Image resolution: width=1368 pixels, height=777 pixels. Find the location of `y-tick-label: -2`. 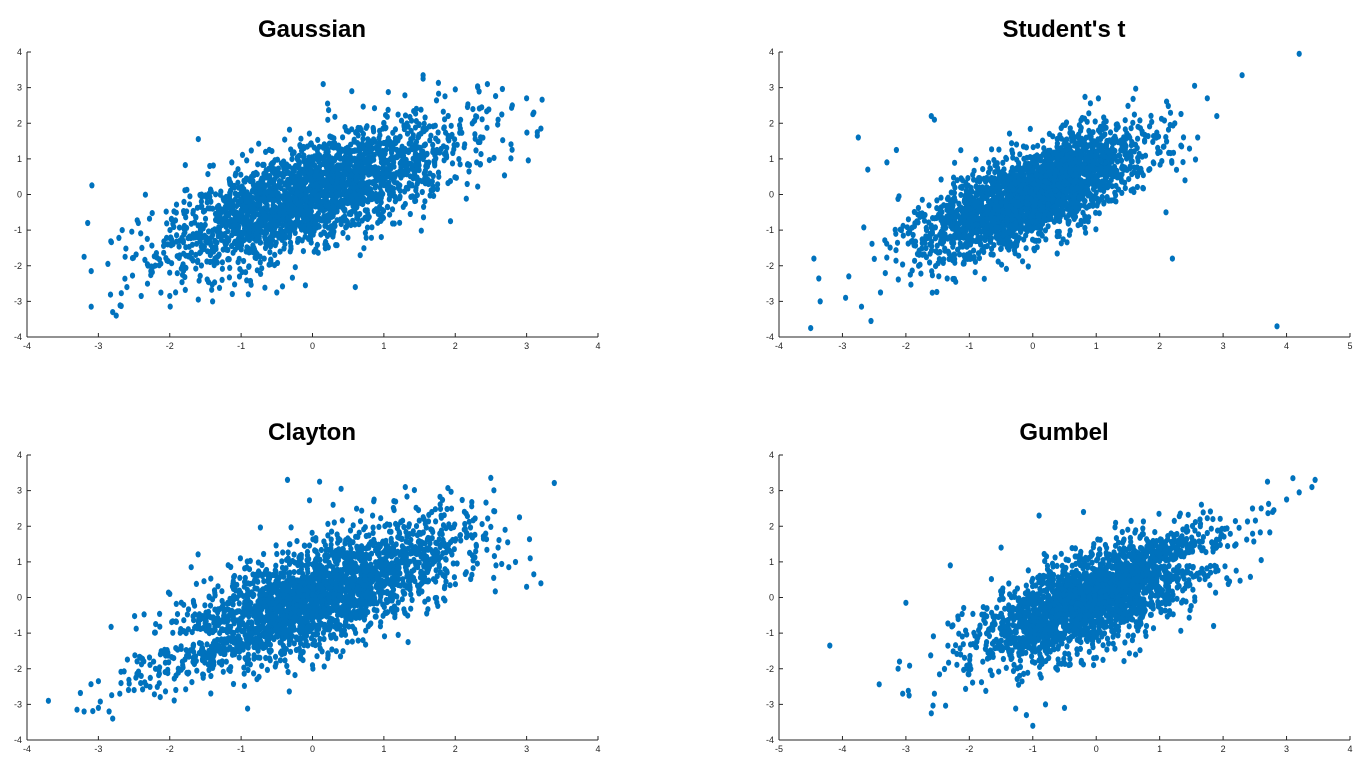

y-tick-label: -2 is located at coordinates (770, 266).